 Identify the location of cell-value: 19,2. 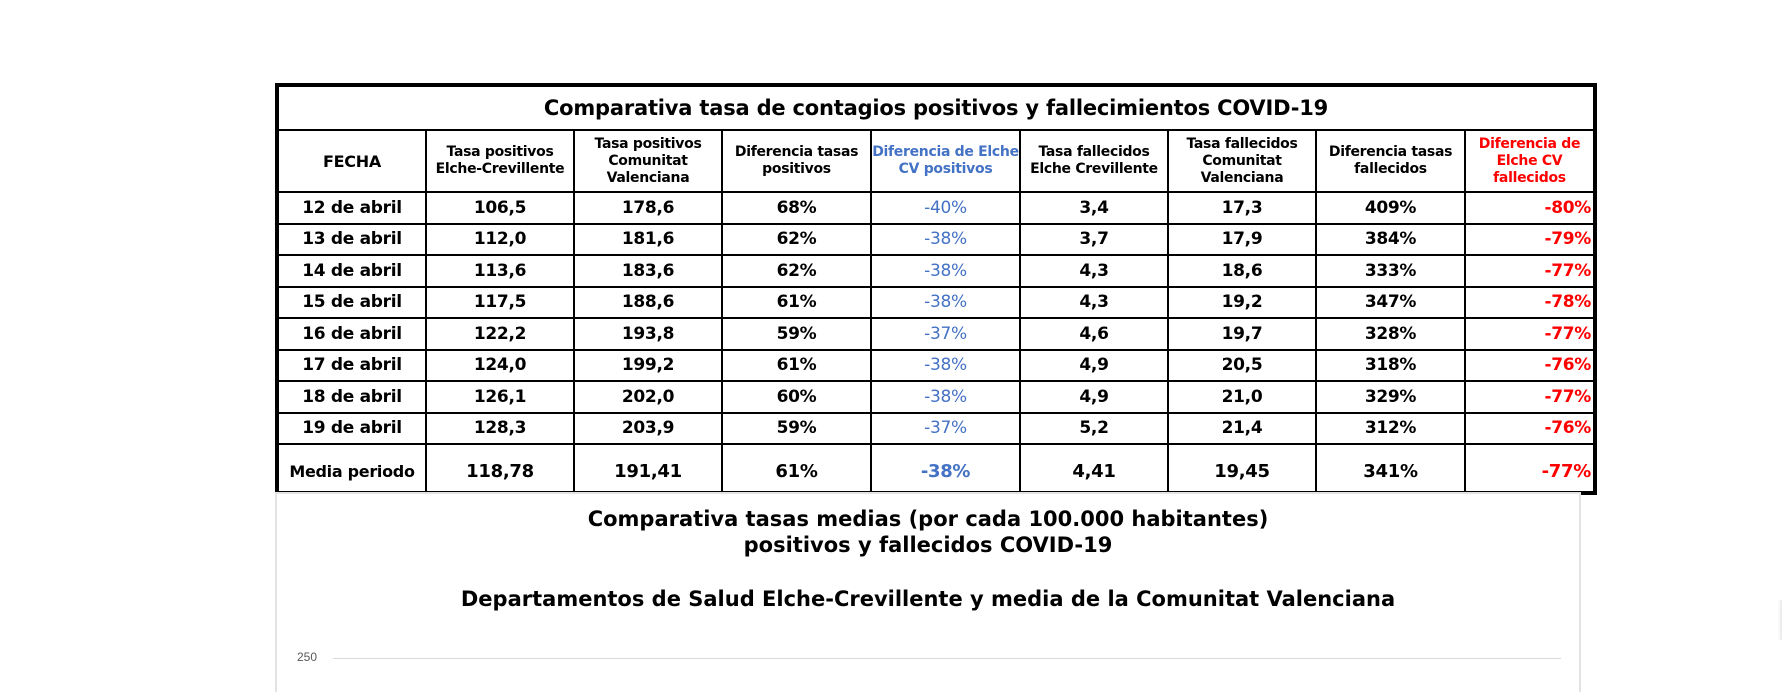
(1242, 302).